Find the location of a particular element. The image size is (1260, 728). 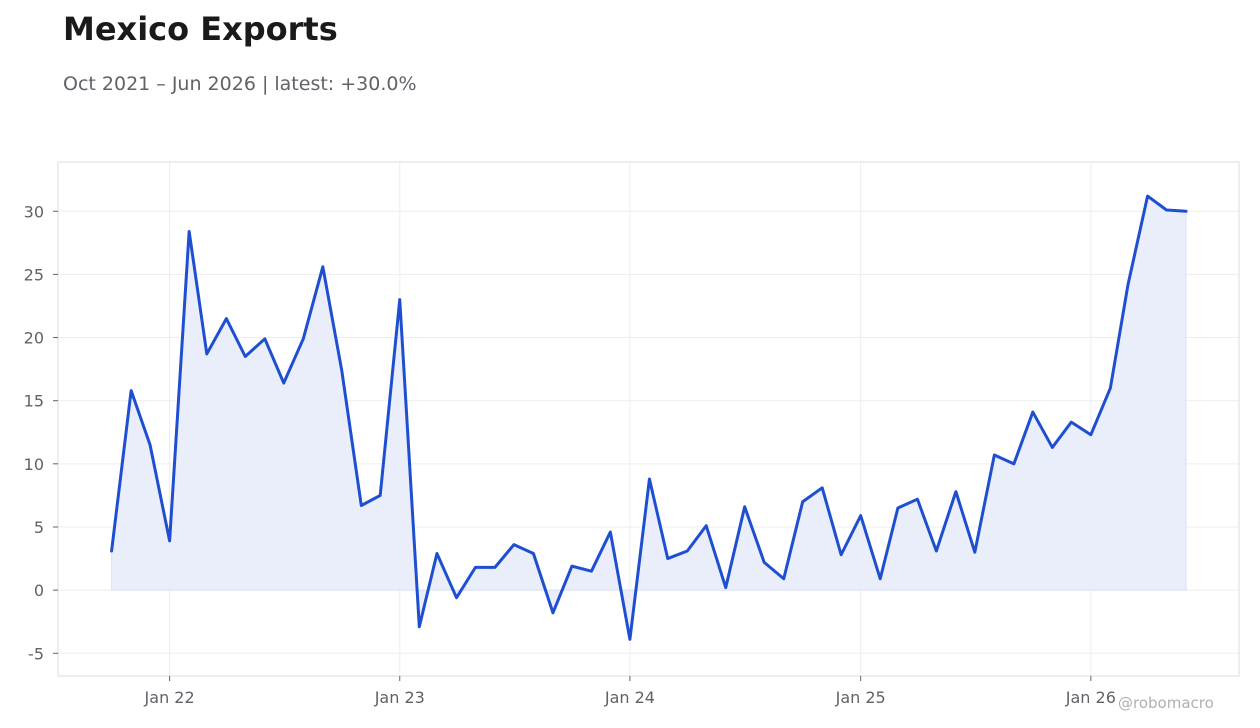

x-tick-label: Jan 24 is located at coordinates (629, 697).